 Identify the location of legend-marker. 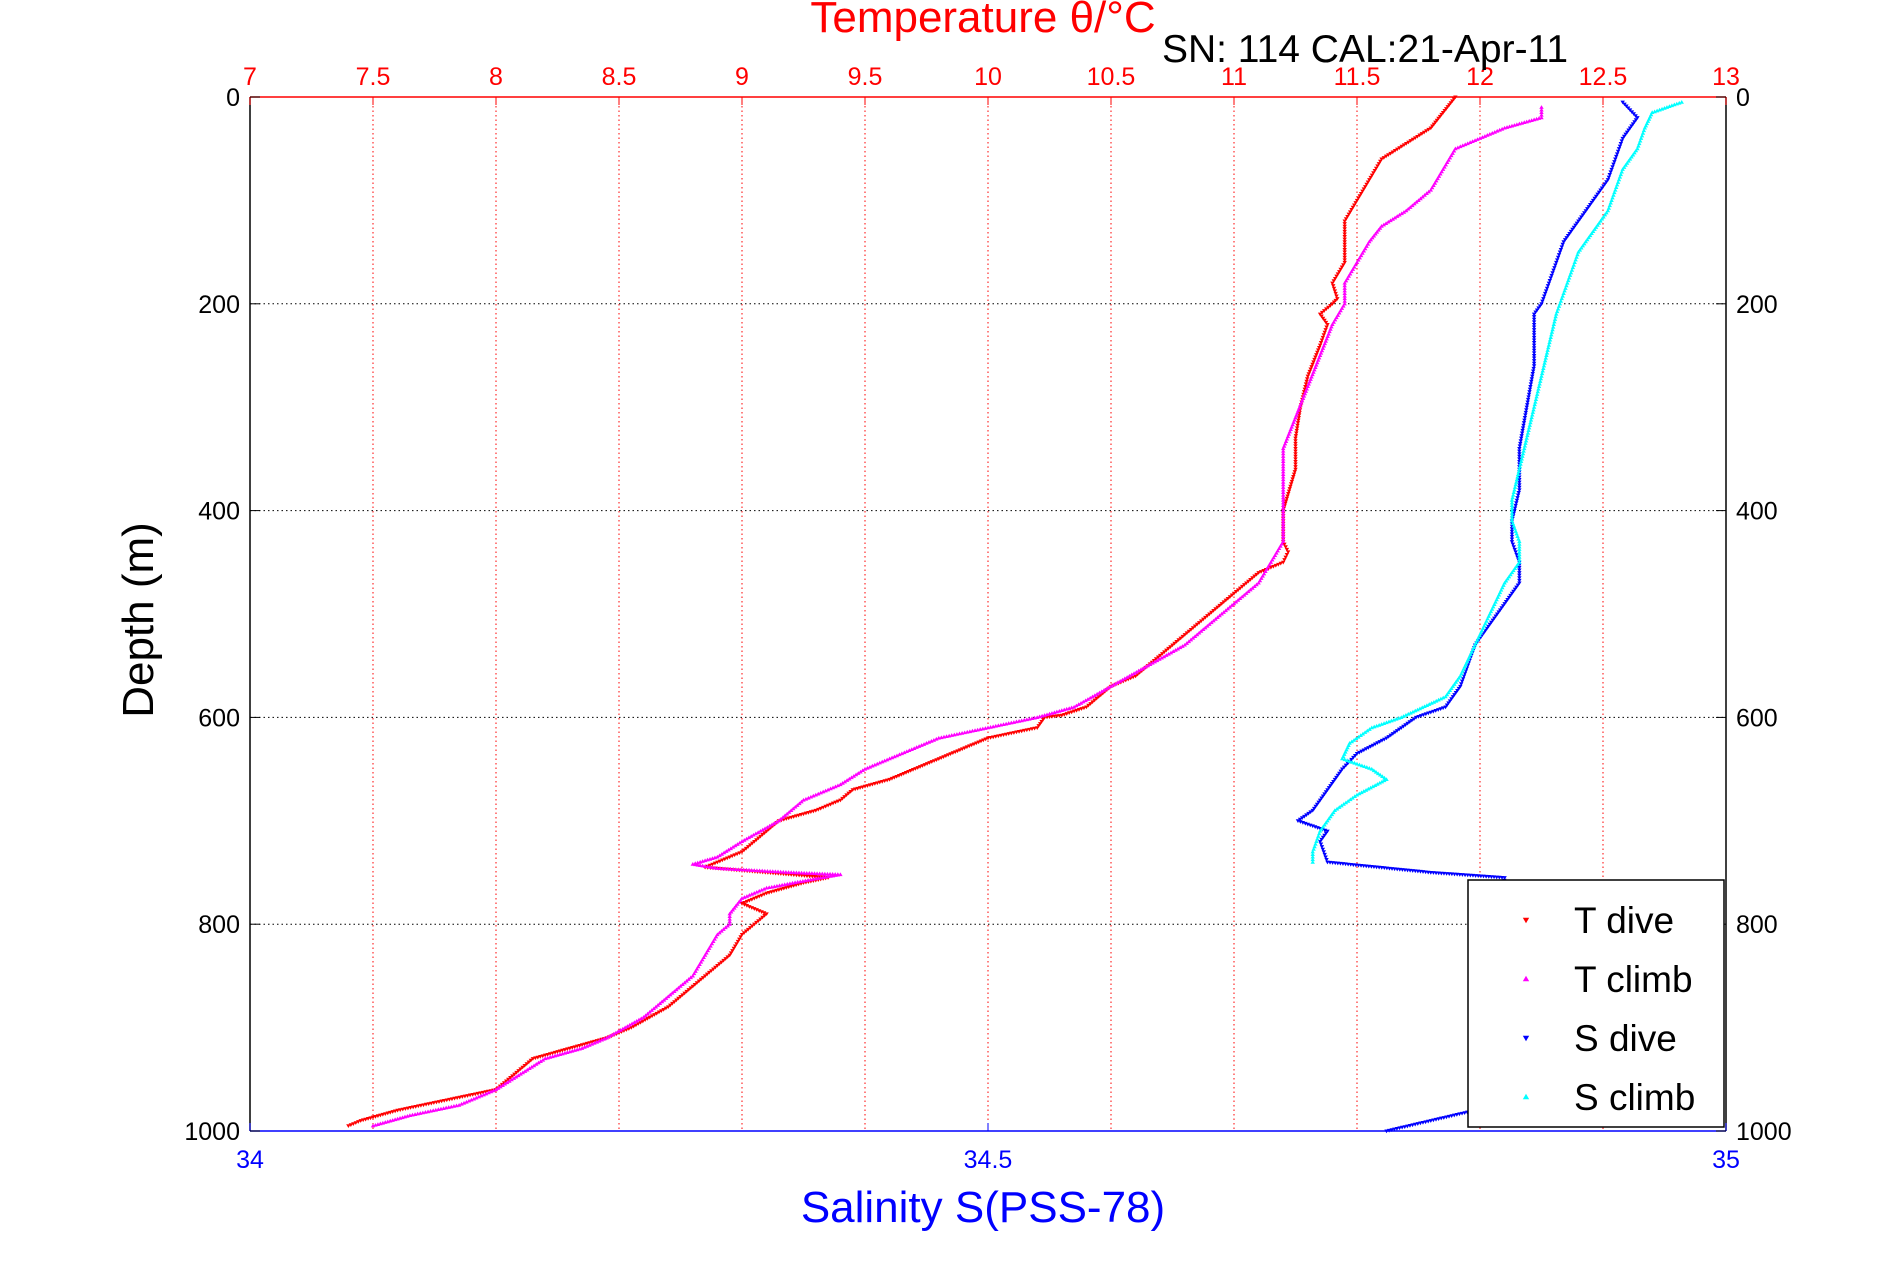
(1526, 1038).